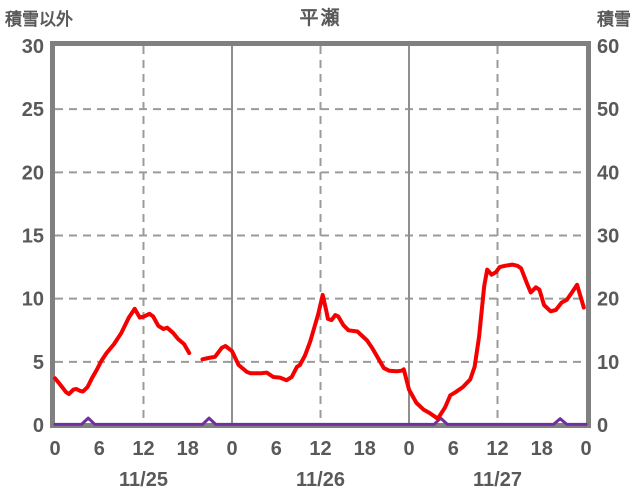  Describe the element at coordinates (33, 237) in the screenshot. I see `left-axis-tick-label: 15` at that location.